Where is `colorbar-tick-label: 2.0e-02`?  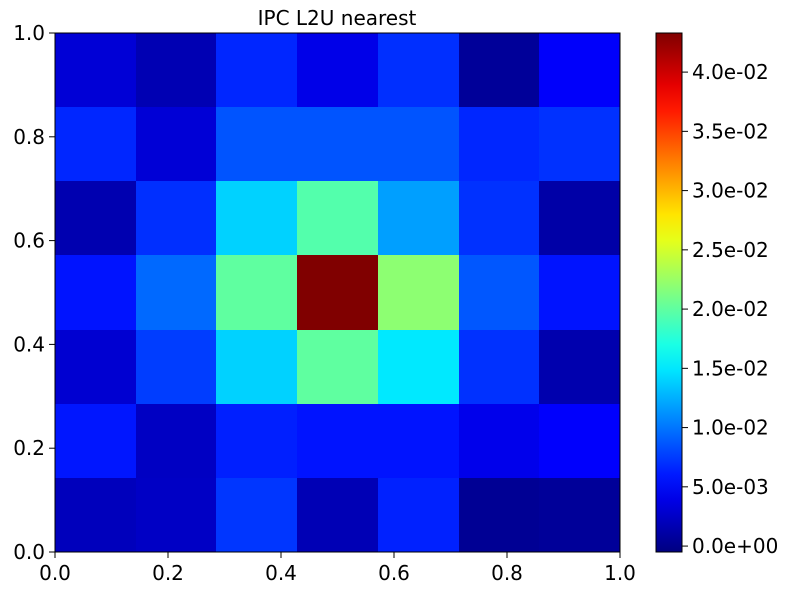
colorbar-tick-label: 2.0e-02 is located at coordinates (730, 309).